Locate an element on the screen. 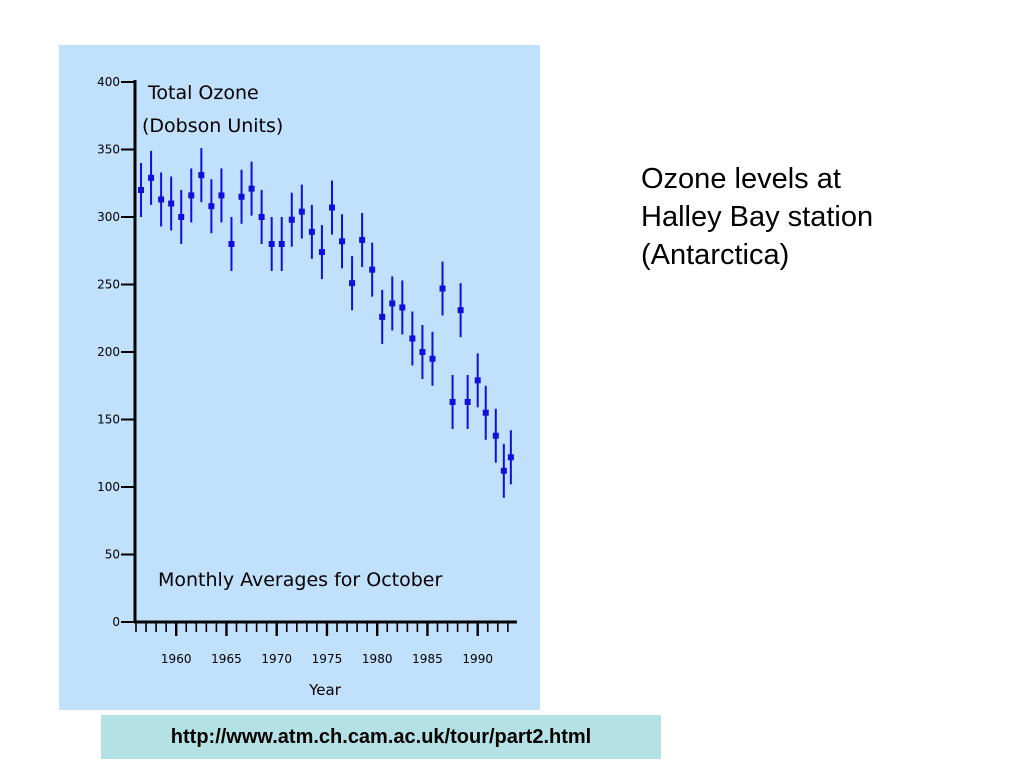  caption-line-3: (Antarctica) is located at coordinates (715, 255).